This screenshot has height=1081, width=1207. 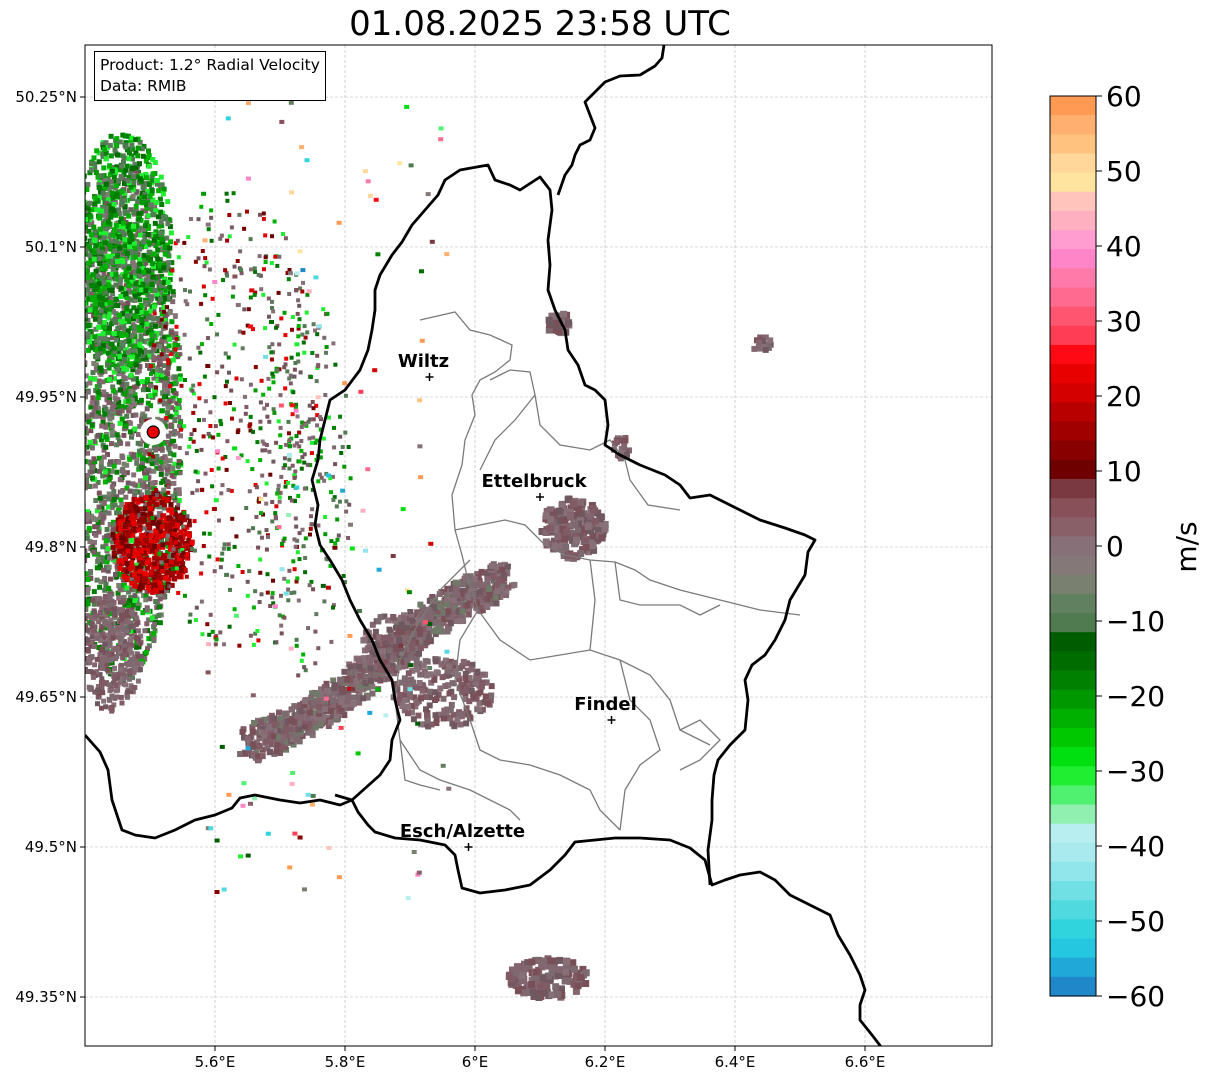 What do you see at coordinates (1124, 396) in the screenshot?
I see `colorbar-tick-label: 20` at bounding box center [1124, 396].